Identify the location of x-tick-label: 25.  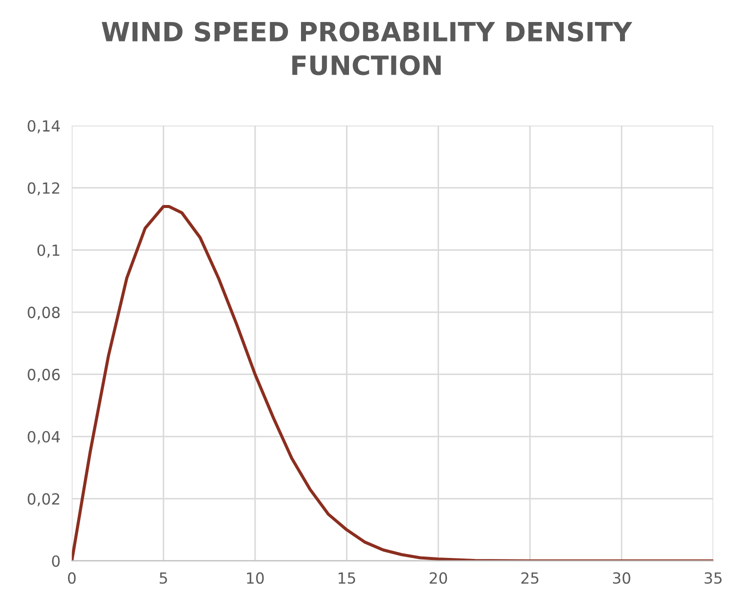
(529, 578).